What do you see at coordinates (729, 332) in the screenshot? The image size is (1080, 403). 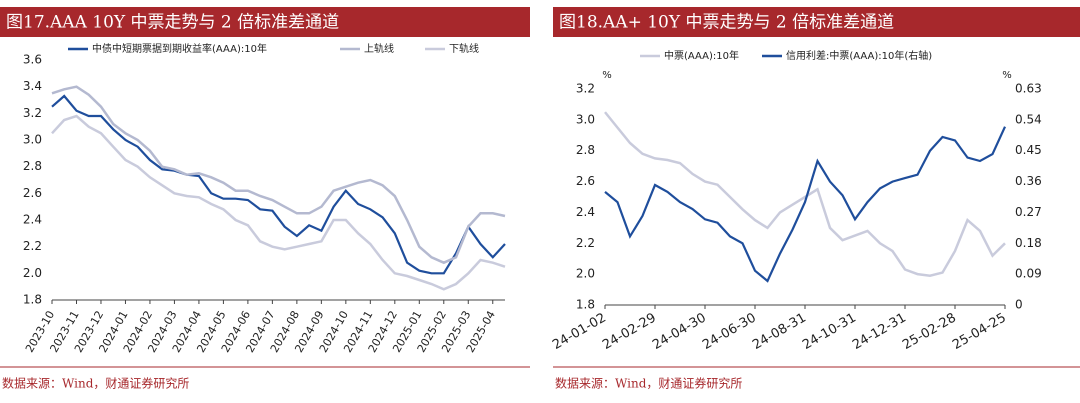 I see `x-tick-label: 24-06-30` at bounding box center [729, 332].